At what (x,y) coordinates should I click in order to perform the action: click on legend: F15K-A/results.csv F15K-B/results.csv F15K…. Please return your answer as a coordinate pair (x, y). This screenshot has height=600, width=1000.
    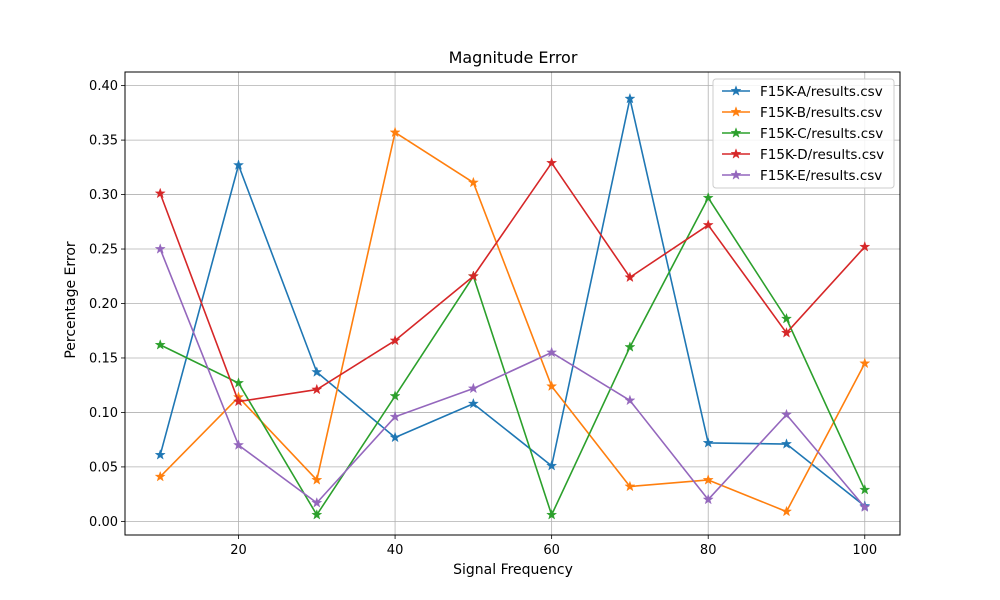
    Looking at the image, I should click on (803, 133).